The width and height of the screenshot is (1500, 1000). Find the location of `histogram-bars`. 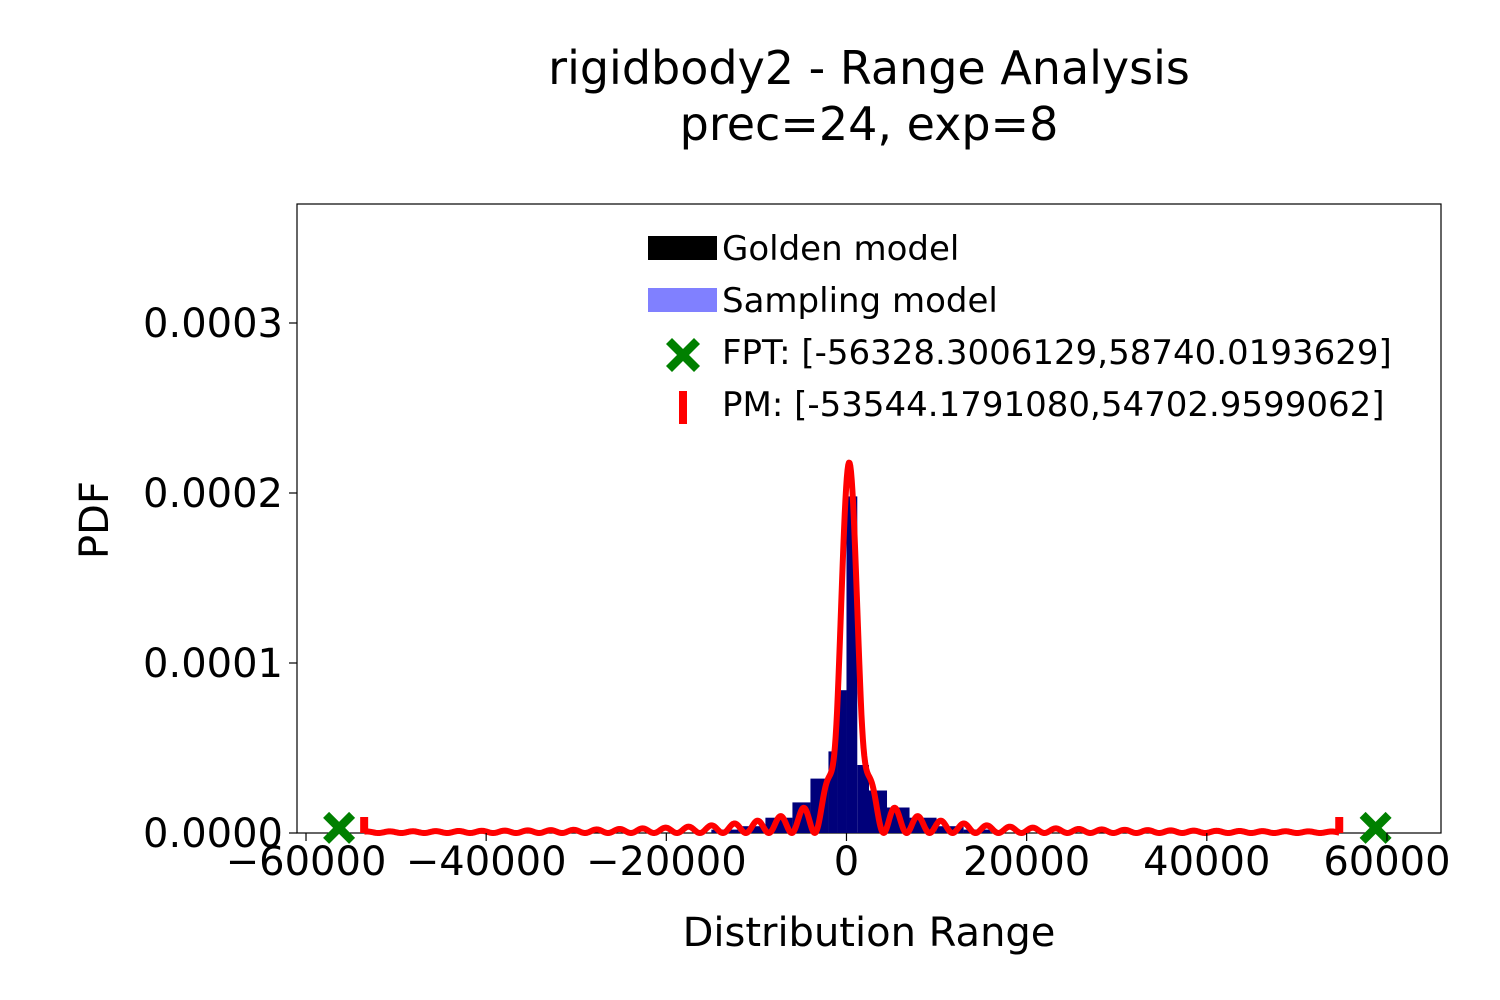

histogram-bars is located at coordinates (851, 664).